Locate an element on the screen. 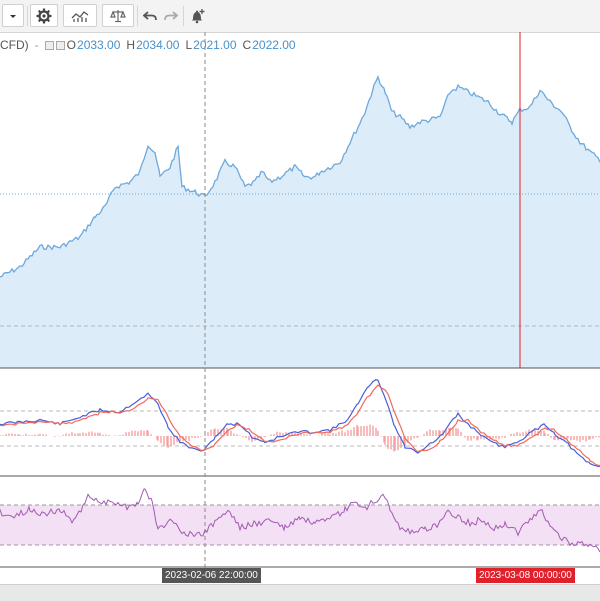  undo-button is located at coordinates (150, 15).